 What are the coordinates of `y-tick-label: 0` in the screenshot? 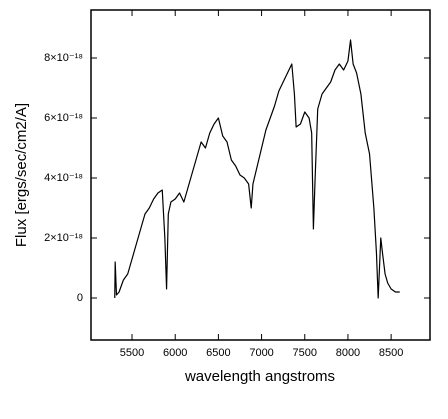 It's located at (80, 298).